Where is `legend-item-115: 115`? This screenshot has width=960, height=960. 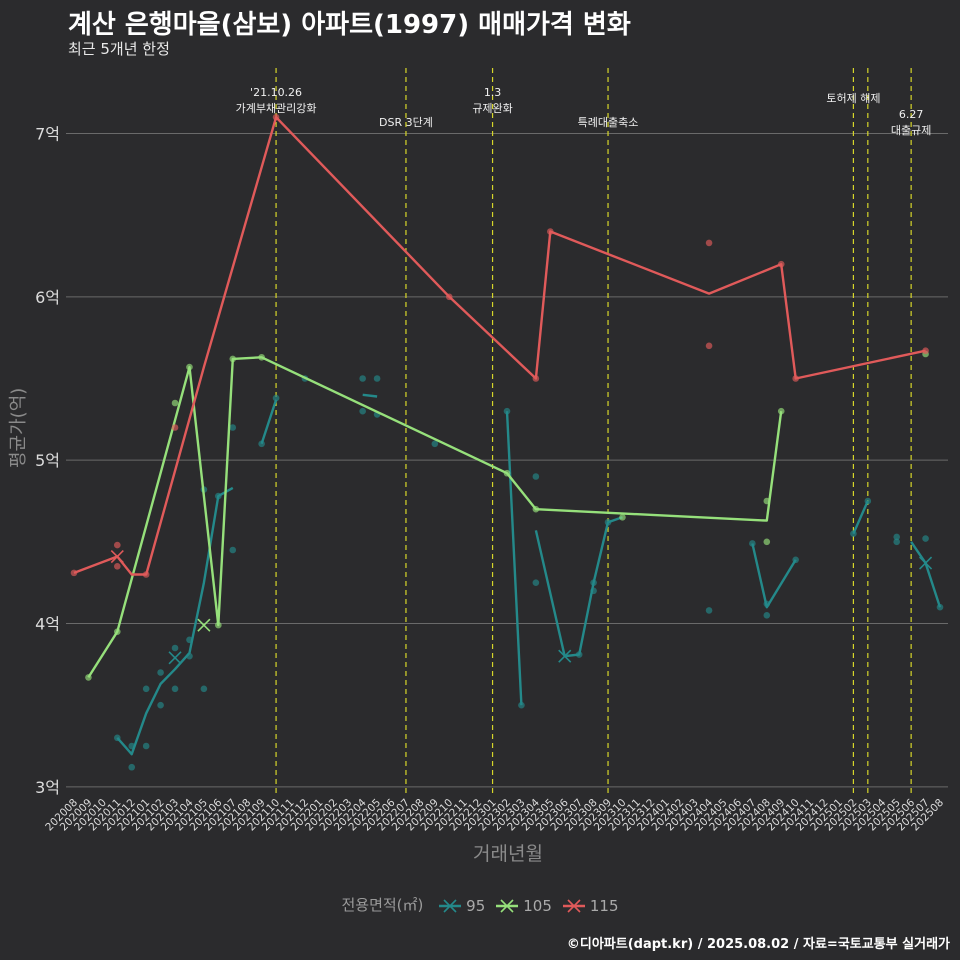
legend-item-115: 115 is located at coordinates (590, 906).